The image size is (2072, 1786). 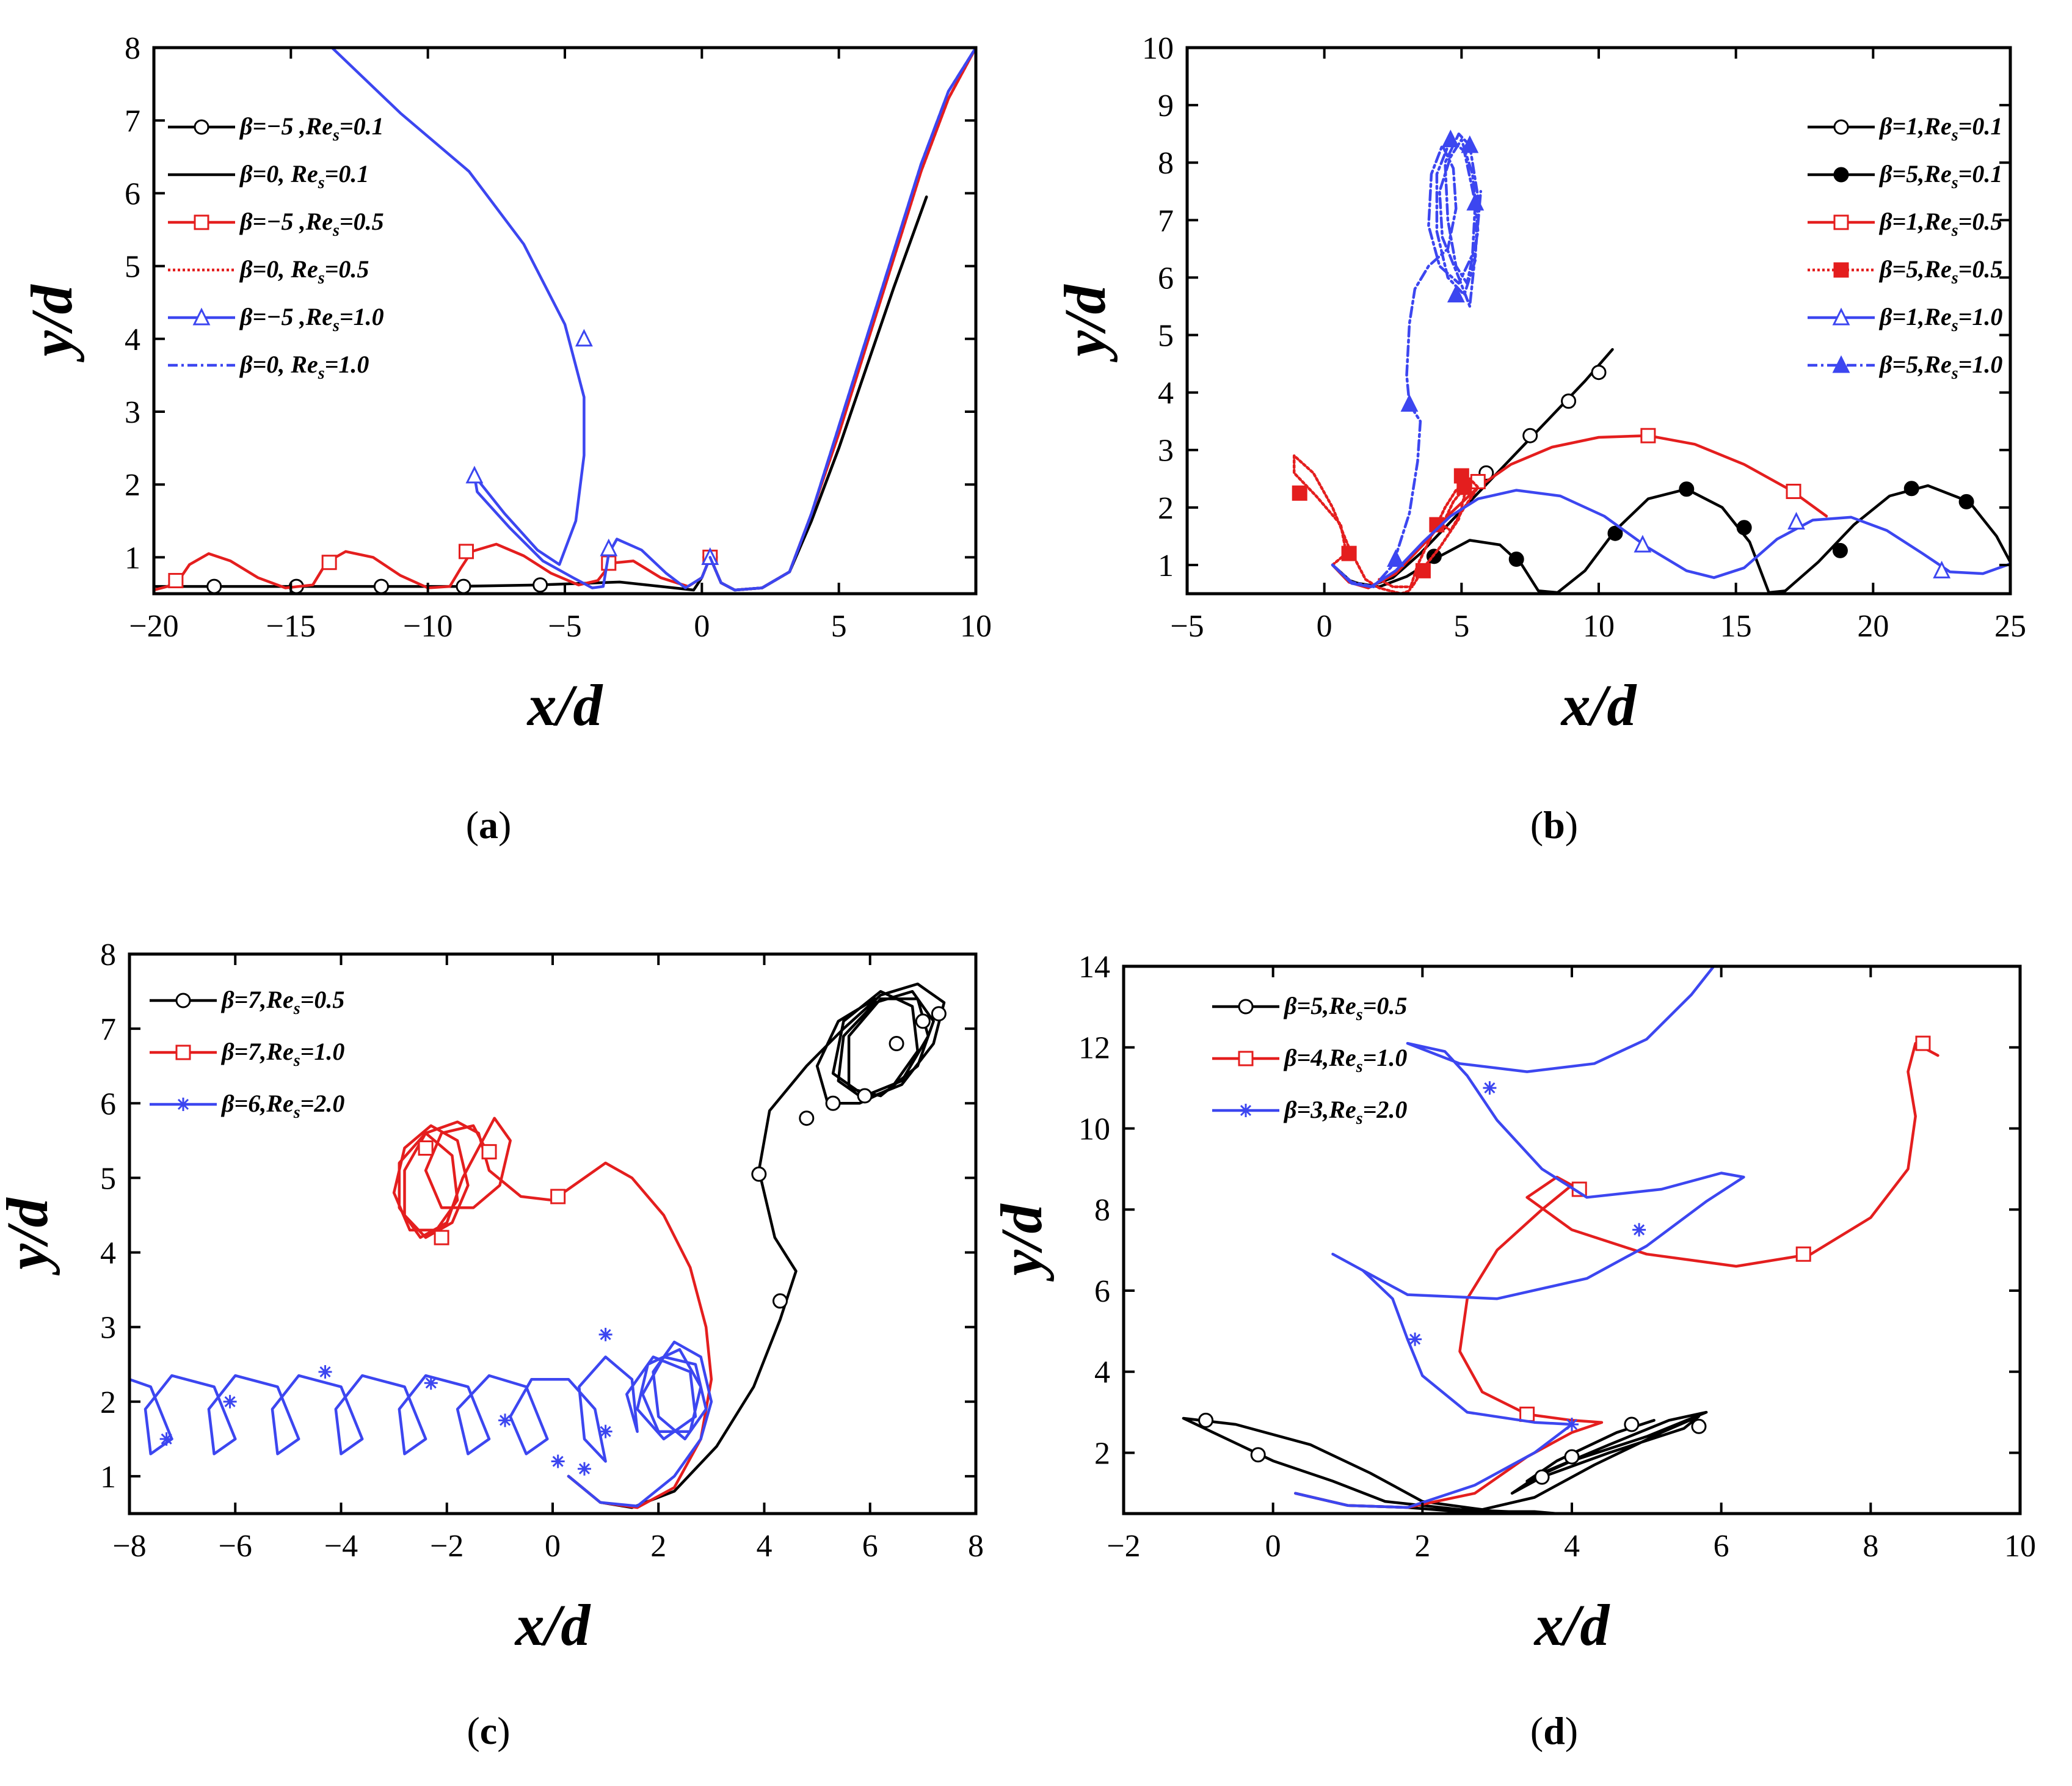 I want to click on y-tick-label-a-4: 5, so click(x=132, y=267).